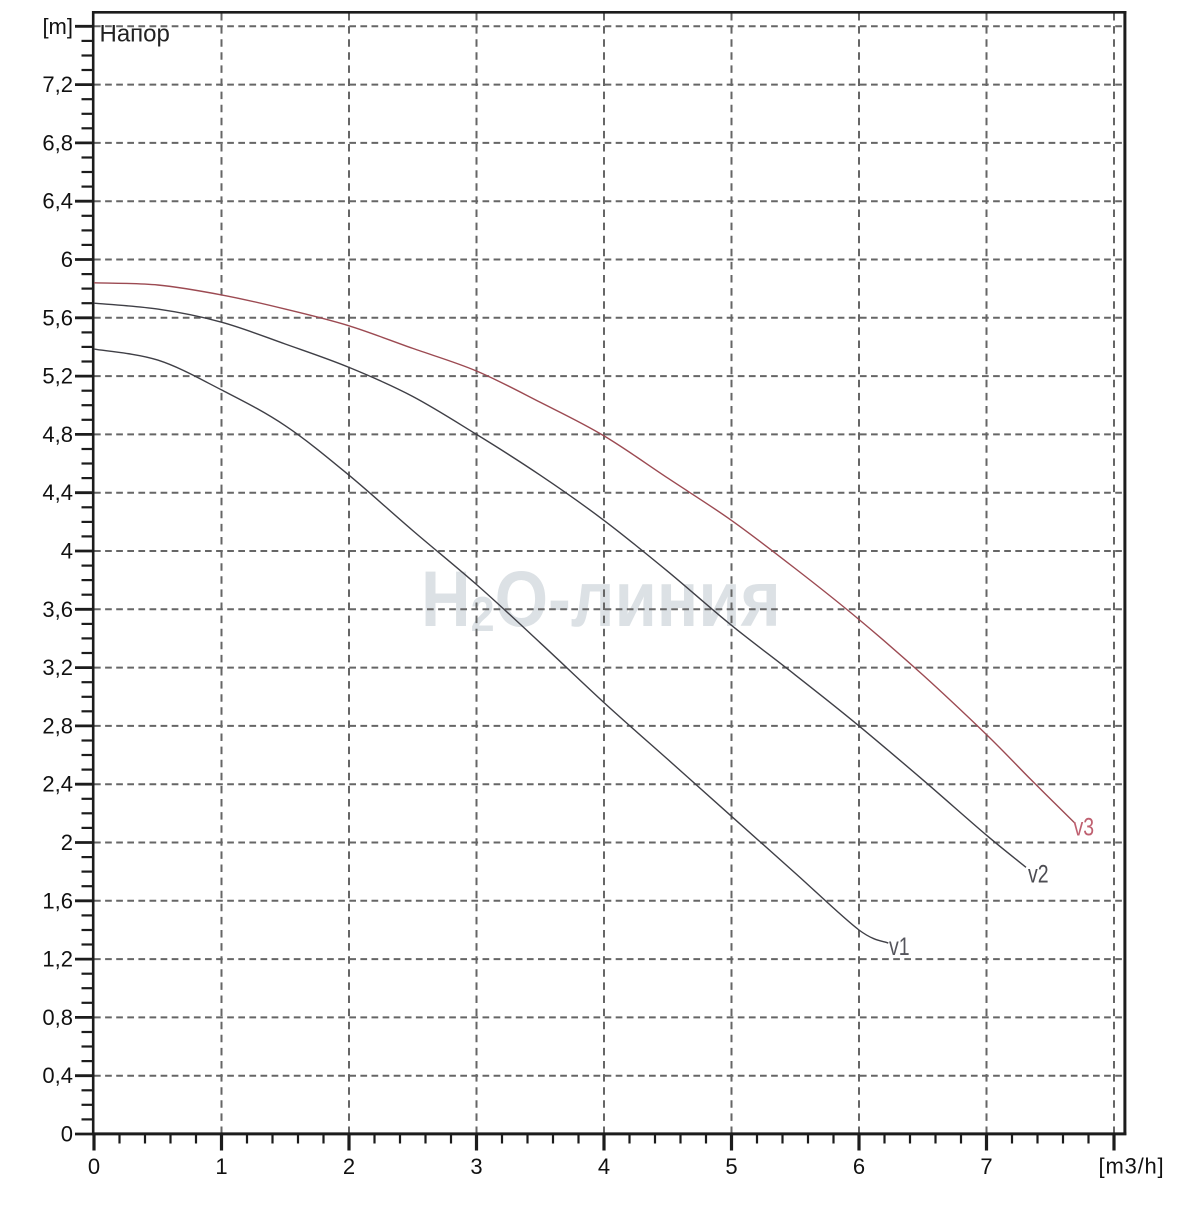  I want to click on svg-text: 1, so click(221, 1166).